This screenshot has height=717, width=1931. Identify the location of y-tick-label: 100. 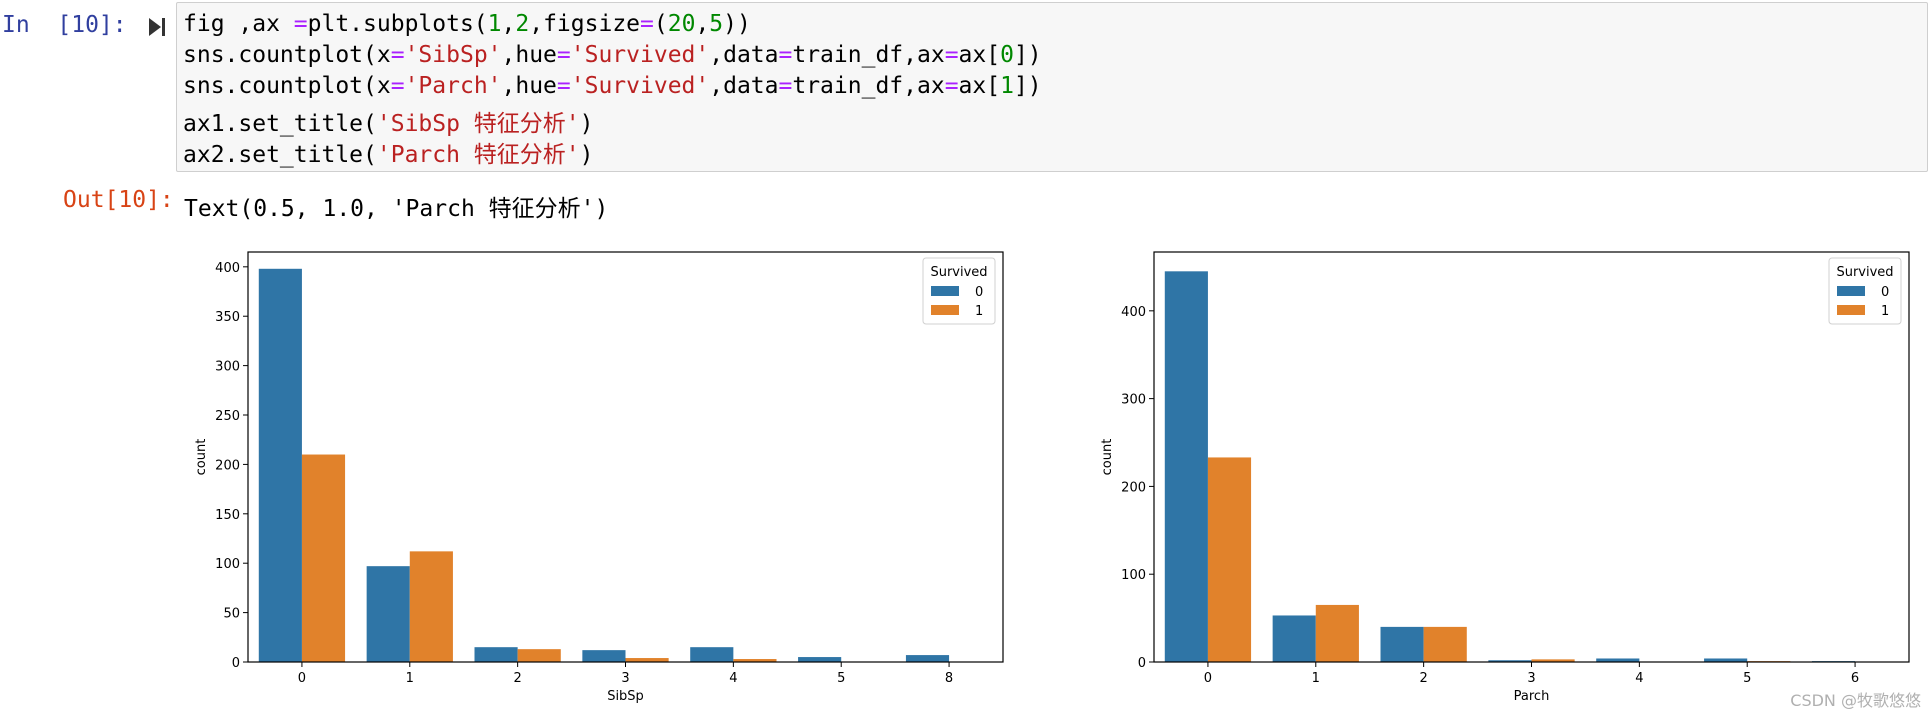
(227, 564).